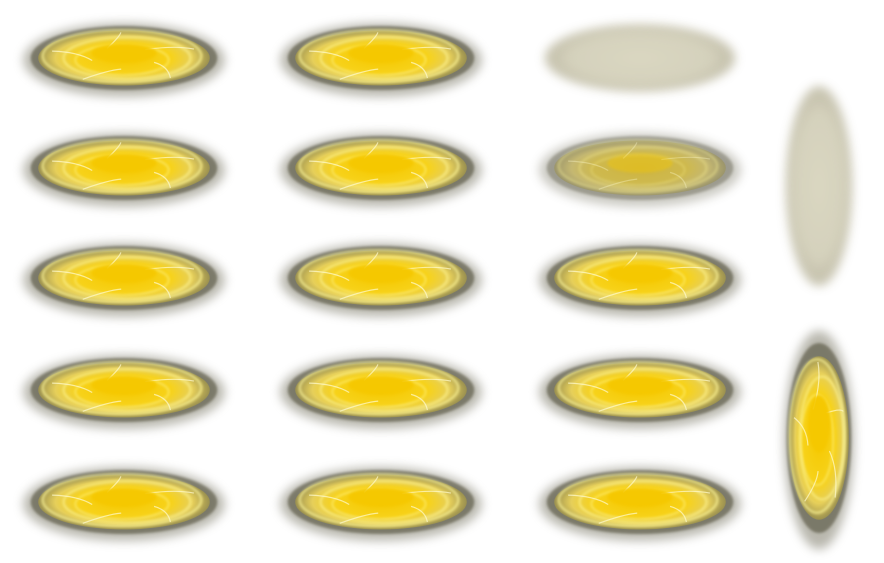 This screenshot has width=884, height=563. Describe the element at coordinates (819, 186) in the screenshot. I see `portal-frame-vertical-faded` at that location.